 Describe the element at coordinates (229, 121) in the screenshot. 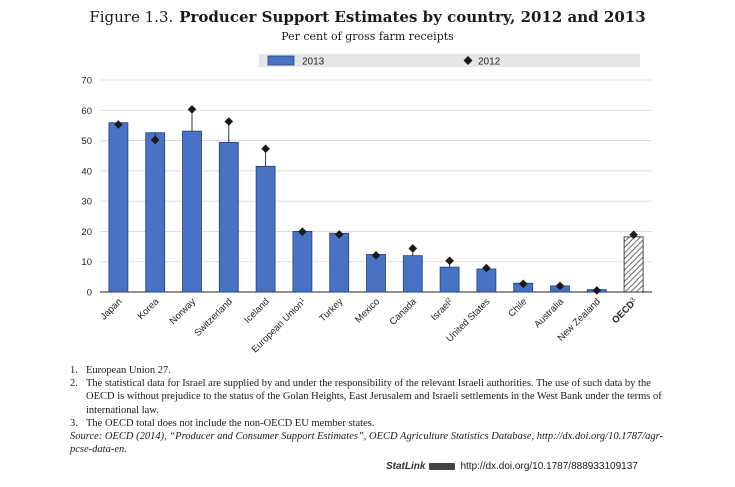

I see `marker-switzerland` at that location.